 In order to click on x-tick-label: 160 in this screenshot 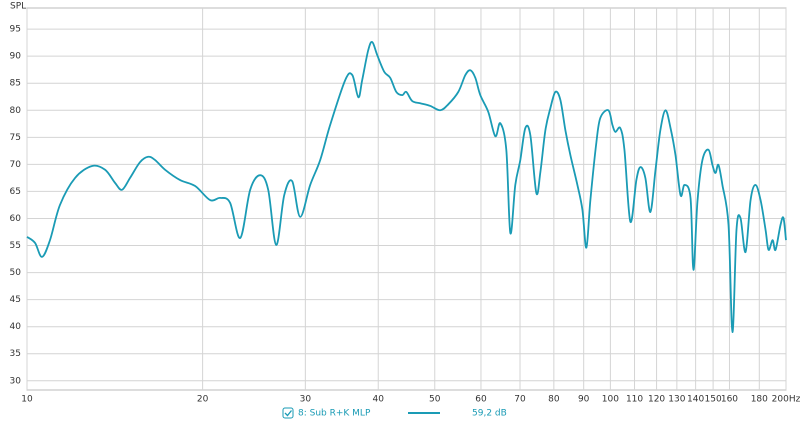, I will do `click(729, 400)`.